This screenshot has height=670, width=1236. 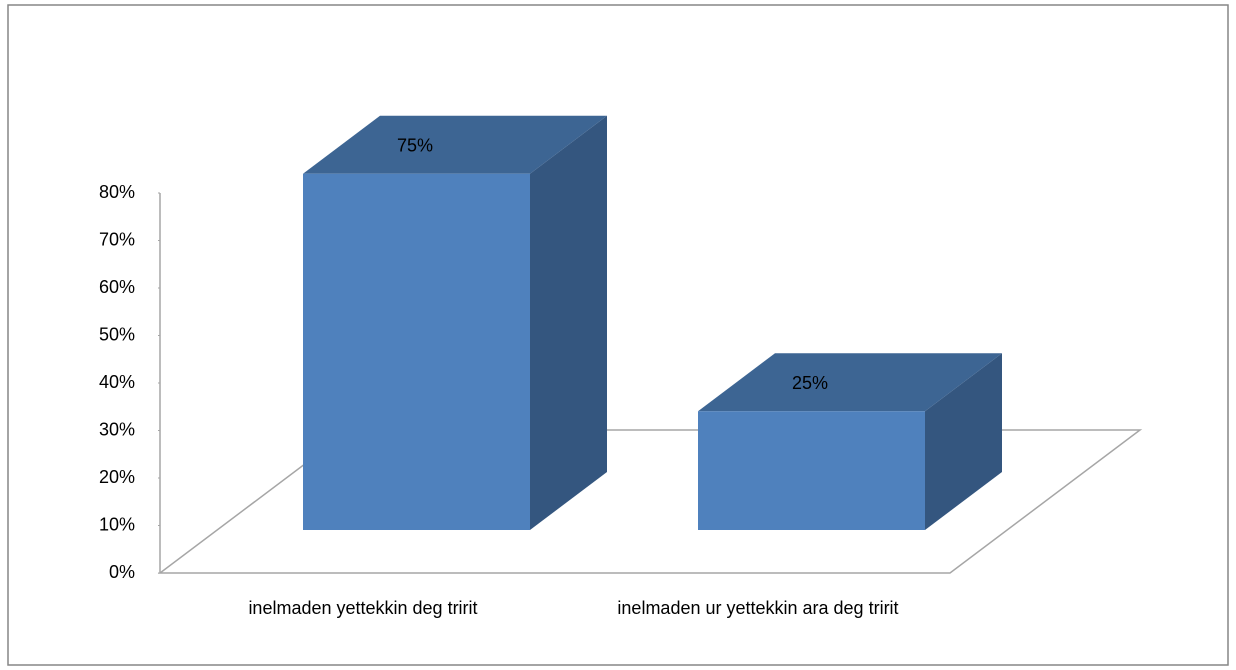 What do you see at coordinates (122, 572) in the screenshot?
I see `y-tick-label: 0%` at bounding box center [122, 572].